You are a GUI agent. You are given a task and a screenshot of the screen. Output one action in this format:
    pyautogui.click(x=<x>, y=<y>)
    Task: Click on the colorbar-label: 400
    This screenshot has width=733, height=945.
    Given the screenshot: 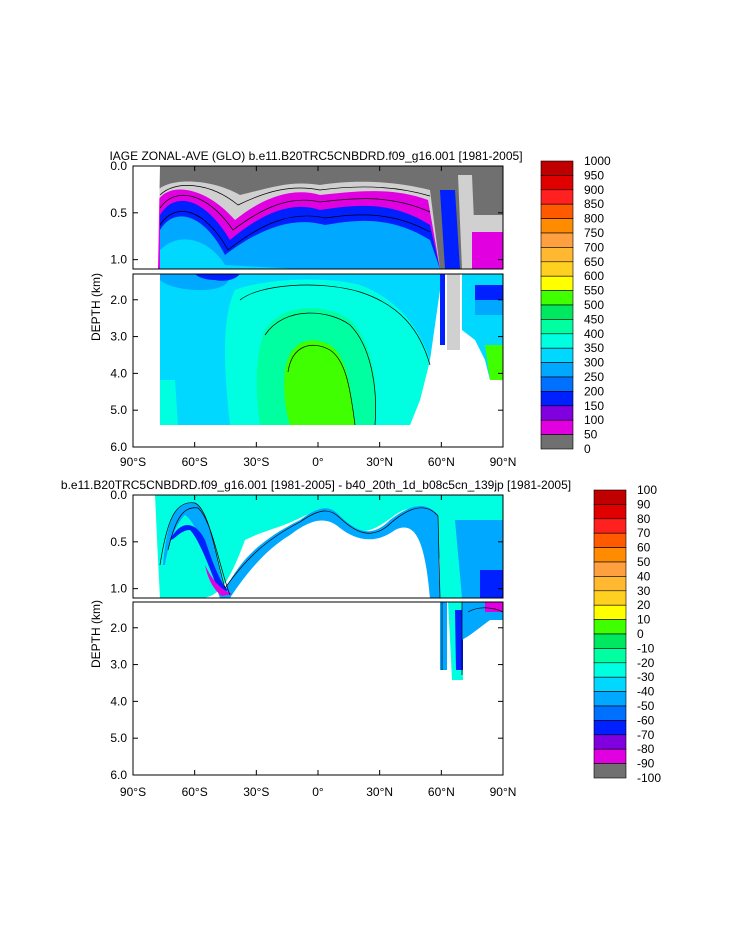 What is the action you would take?
    pyautogui.click(x=594, y=334)
    